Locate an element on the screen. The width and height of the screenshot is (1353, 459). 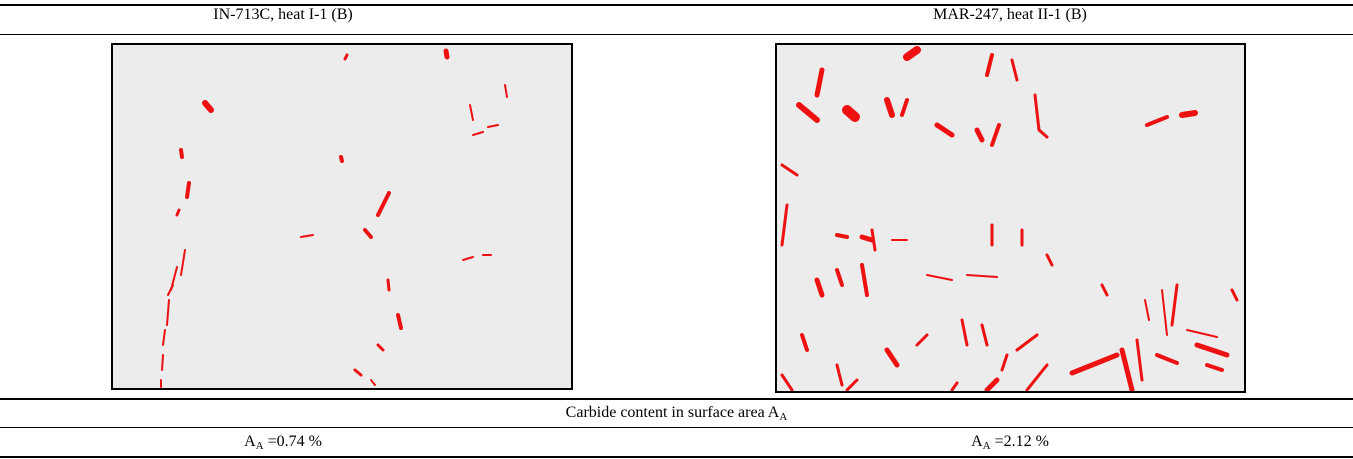
header-rule is located at coordinates (676, 34).